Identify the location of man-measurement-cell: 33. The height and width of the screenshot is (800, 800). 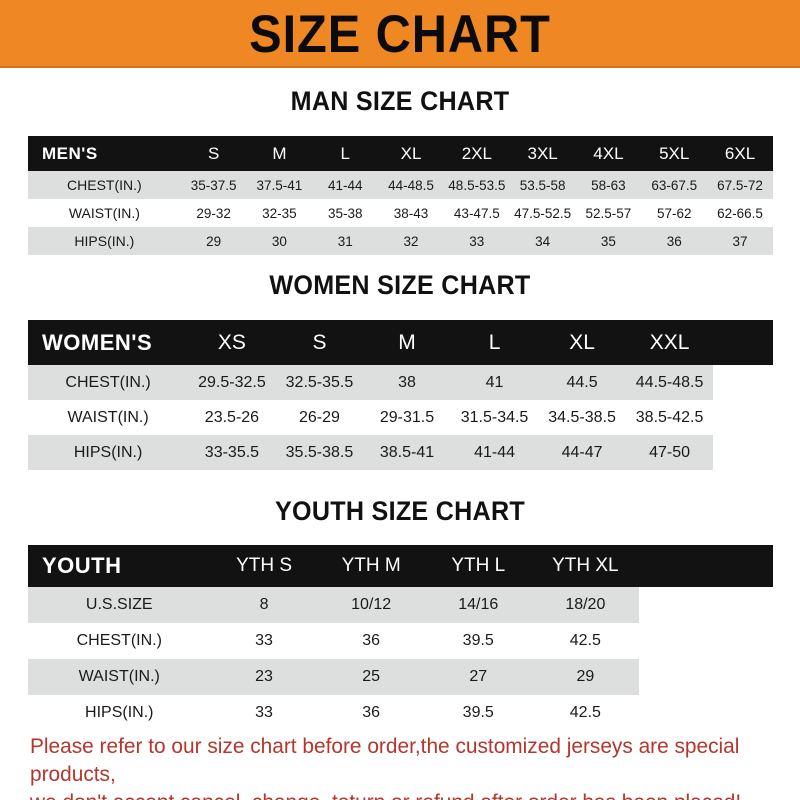
(477, 241).